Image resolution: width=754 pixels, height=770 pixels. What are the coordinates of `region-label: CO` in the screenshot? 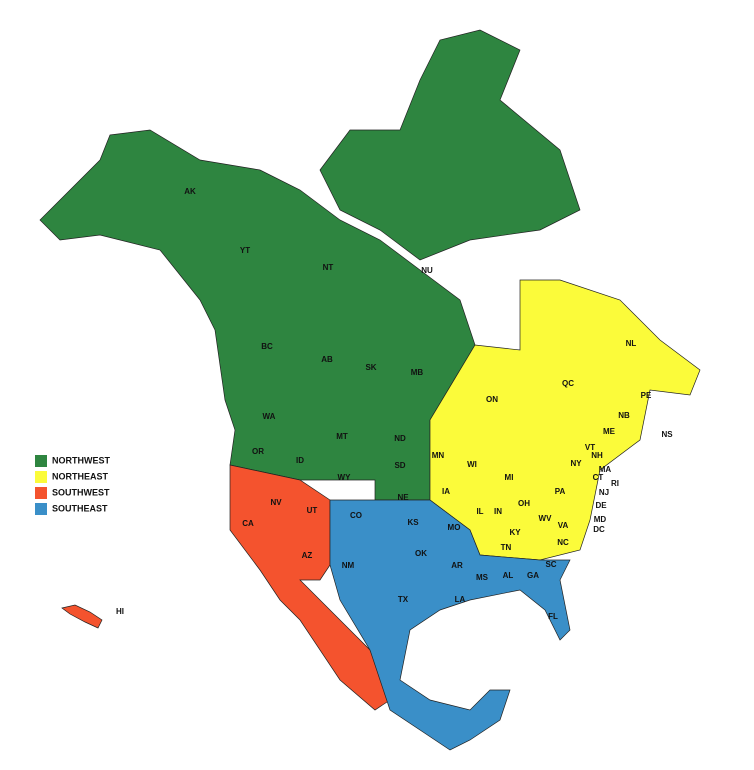 It's located at (356, 515).